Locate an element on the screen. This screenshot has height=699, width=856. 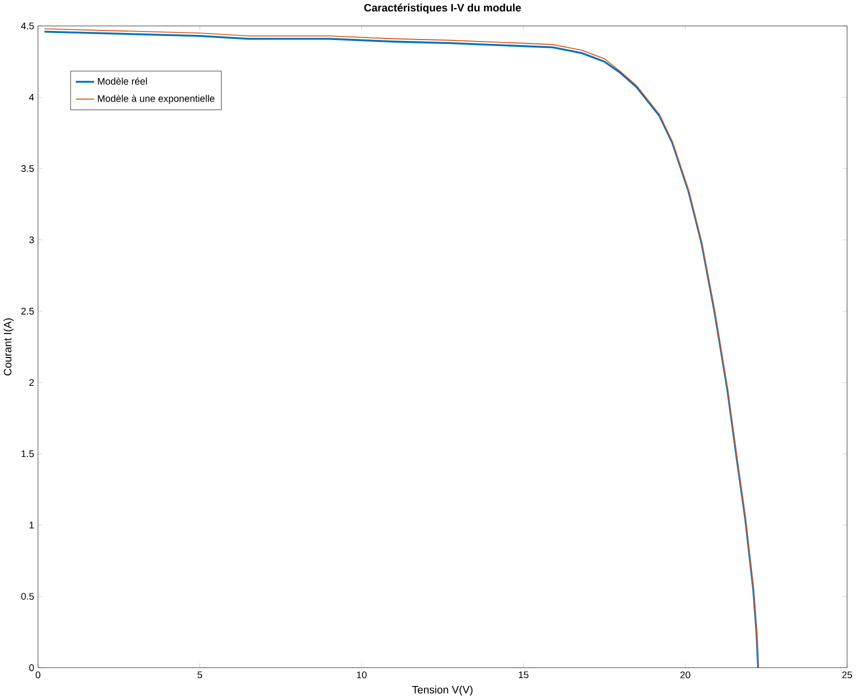
legend-label: Modèle à une exponentielle is located at coordinates (156, 99).